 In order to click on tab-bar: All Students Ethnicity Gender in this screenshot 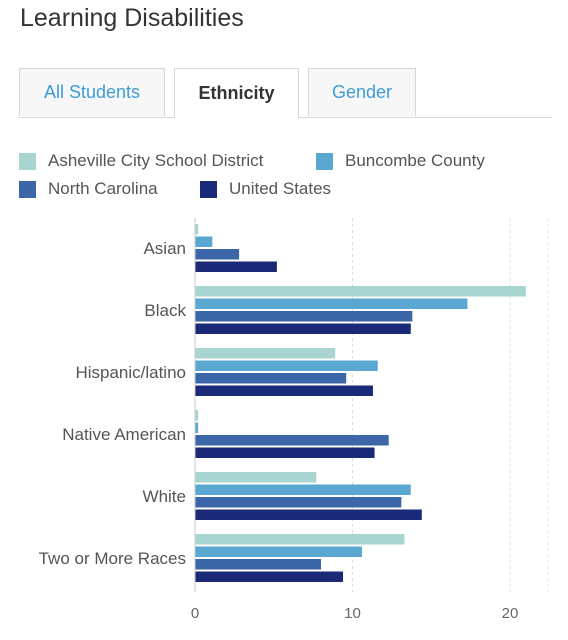, I will do `click(285, 93)`.